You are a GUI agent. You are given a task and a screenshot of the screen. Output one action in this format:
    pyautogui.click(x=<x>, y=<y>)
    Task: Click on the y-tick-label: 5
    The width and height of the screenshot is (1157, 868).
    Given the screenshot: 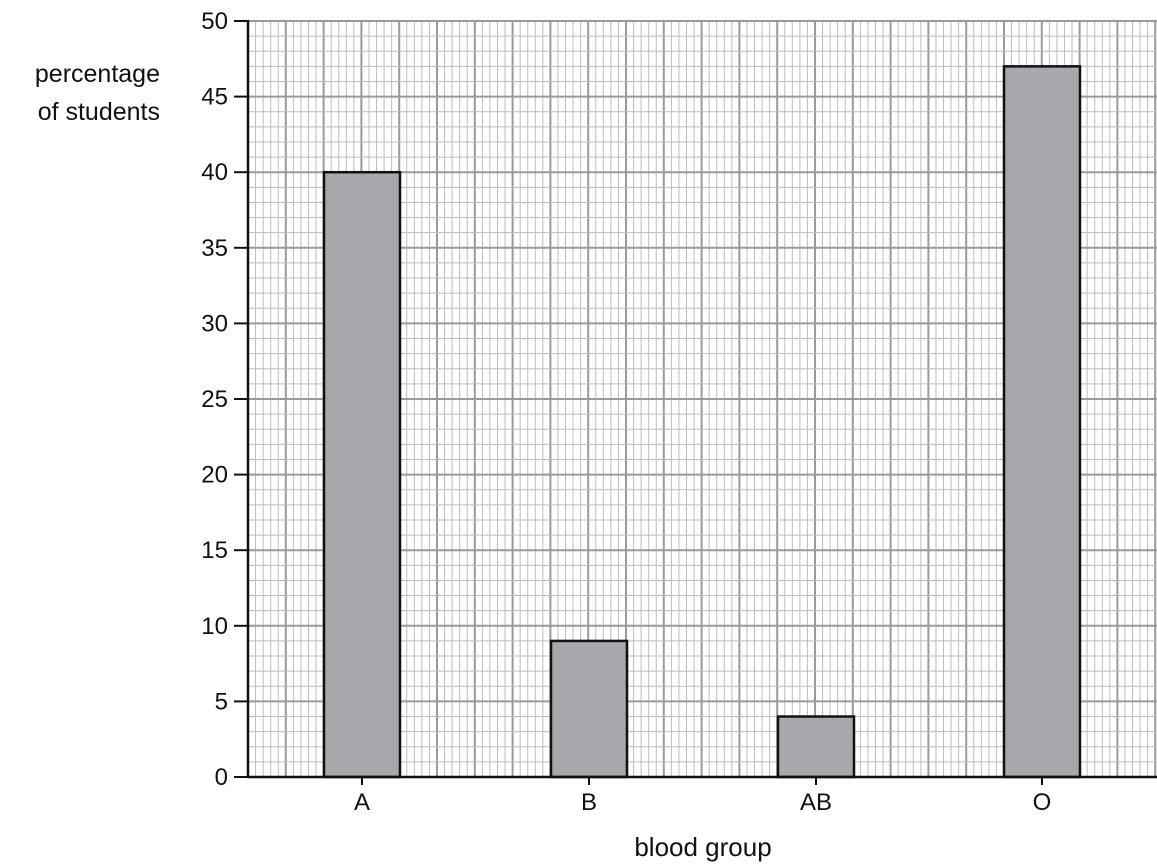 What is the action you would take?
    pyautogui.click(x=221, y=701)
    